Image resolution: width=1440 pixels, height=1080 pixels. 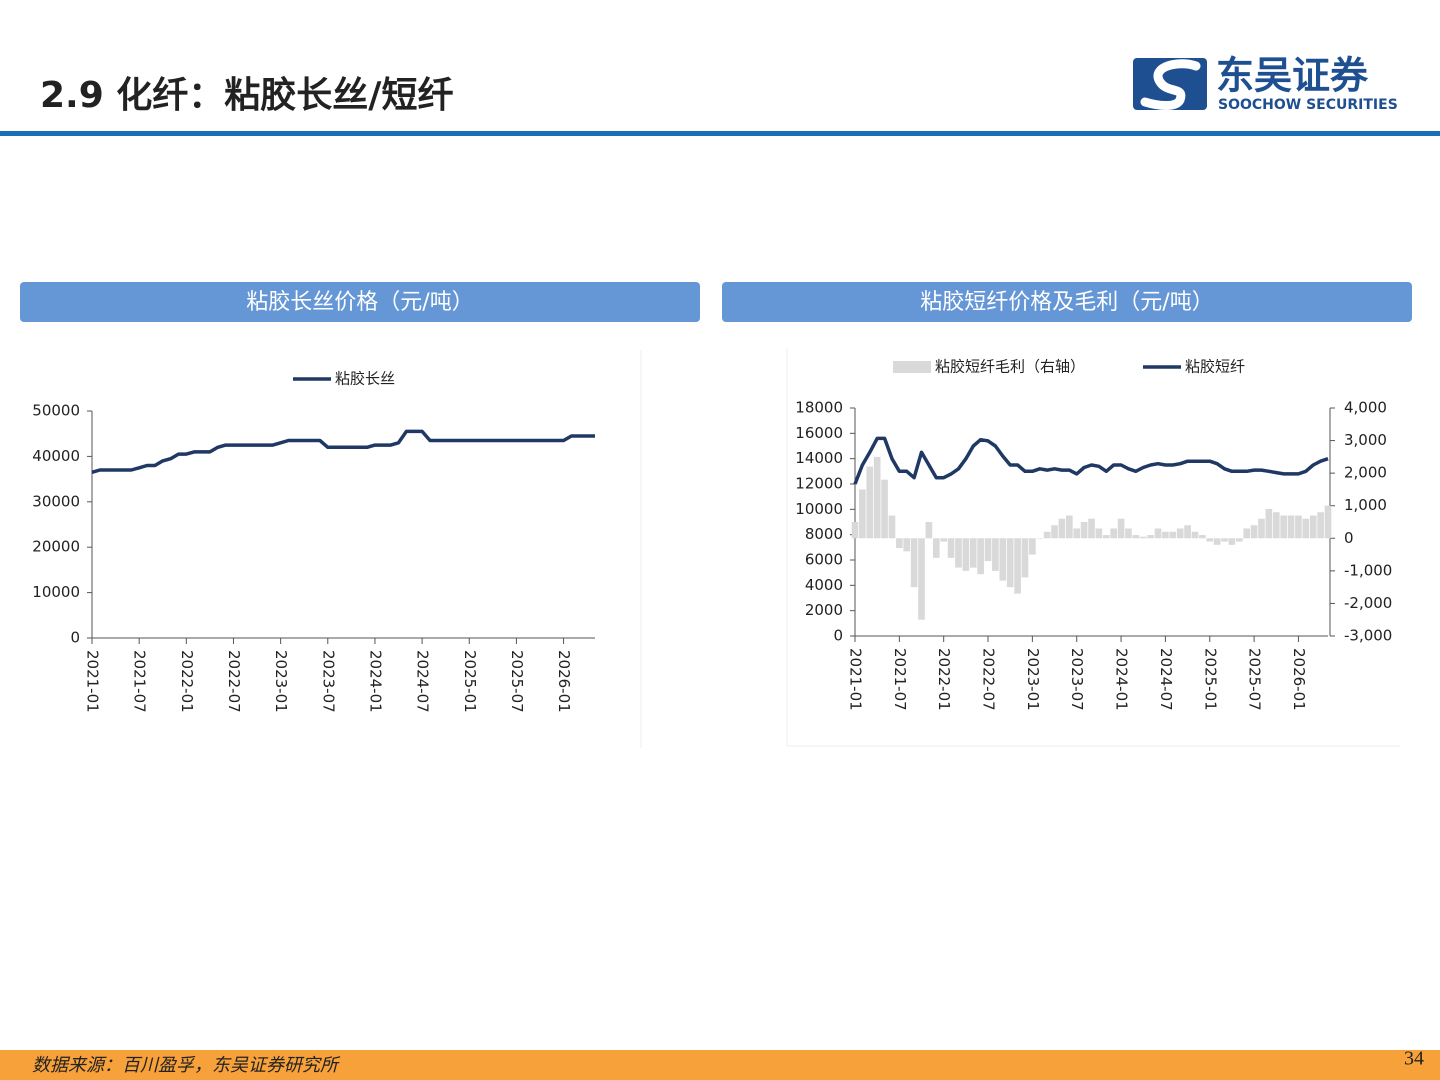 What do you see at coordinates (1368, 603) in the screenshot?
I see `y2-tick-label: -2,000` at bounding box center [1368, 603].